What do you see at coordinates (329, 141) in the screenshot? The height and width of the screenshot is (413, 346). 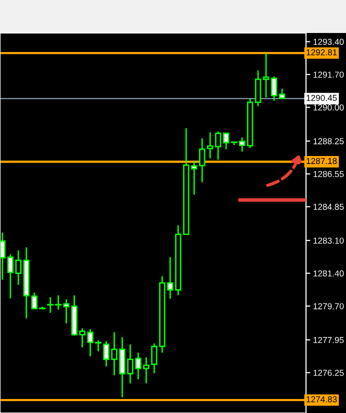 I see `y-tick-label: 1288.25` at bounding box center [329, 141].